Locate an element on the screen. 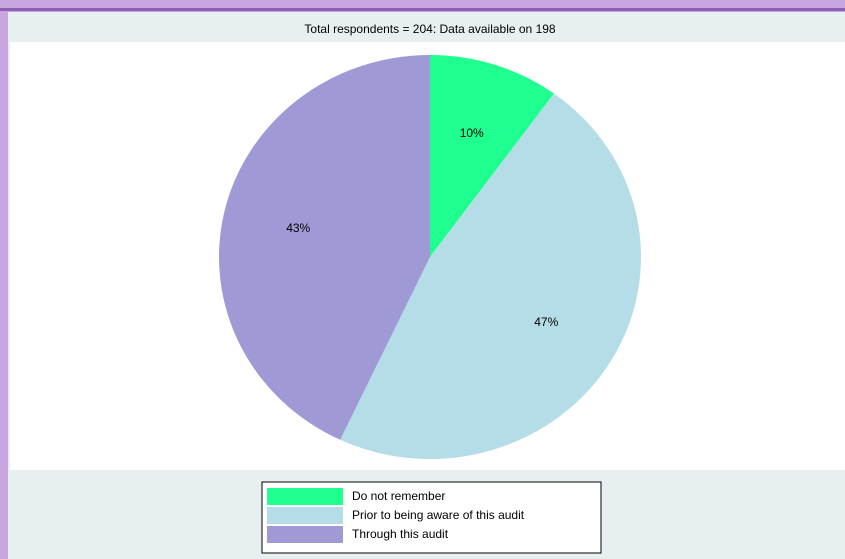 The height and width of the screenshot is (559, 845). legend-label: Prior to being aware of this audit is located at coordinates (438, 515).